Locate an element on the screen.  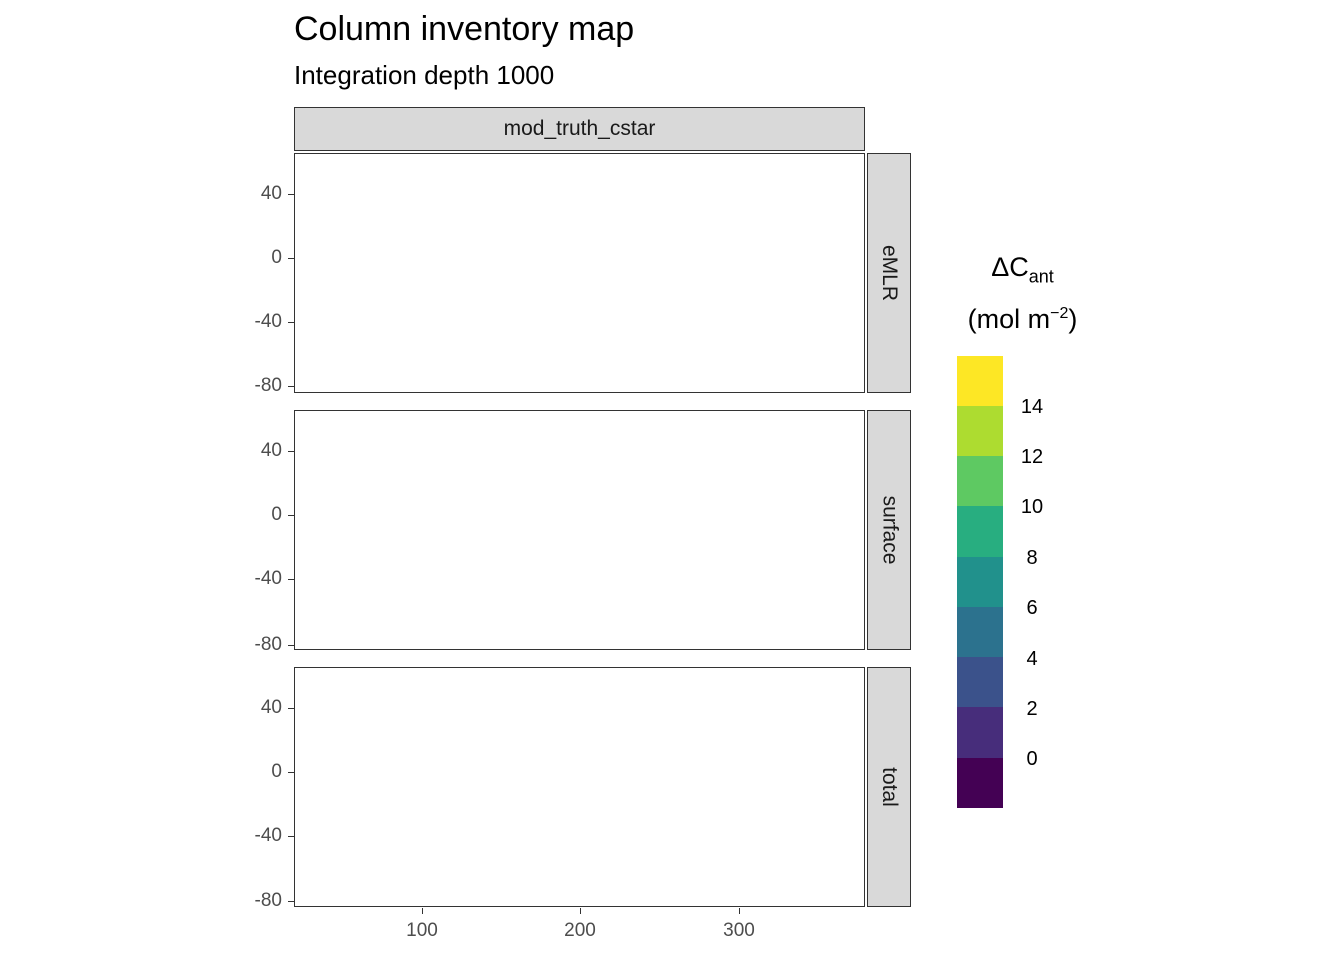
legend-title-main: ΔC is located at coordinates (1010, 267).